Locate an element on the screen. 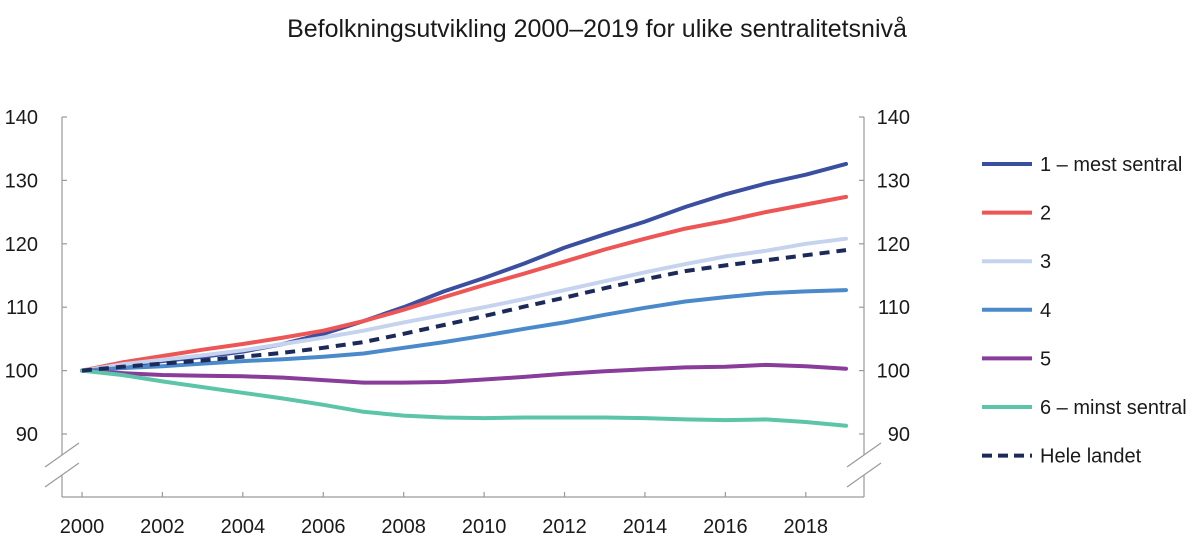  series-line-hele-landet is located at coordinates (464, 310).